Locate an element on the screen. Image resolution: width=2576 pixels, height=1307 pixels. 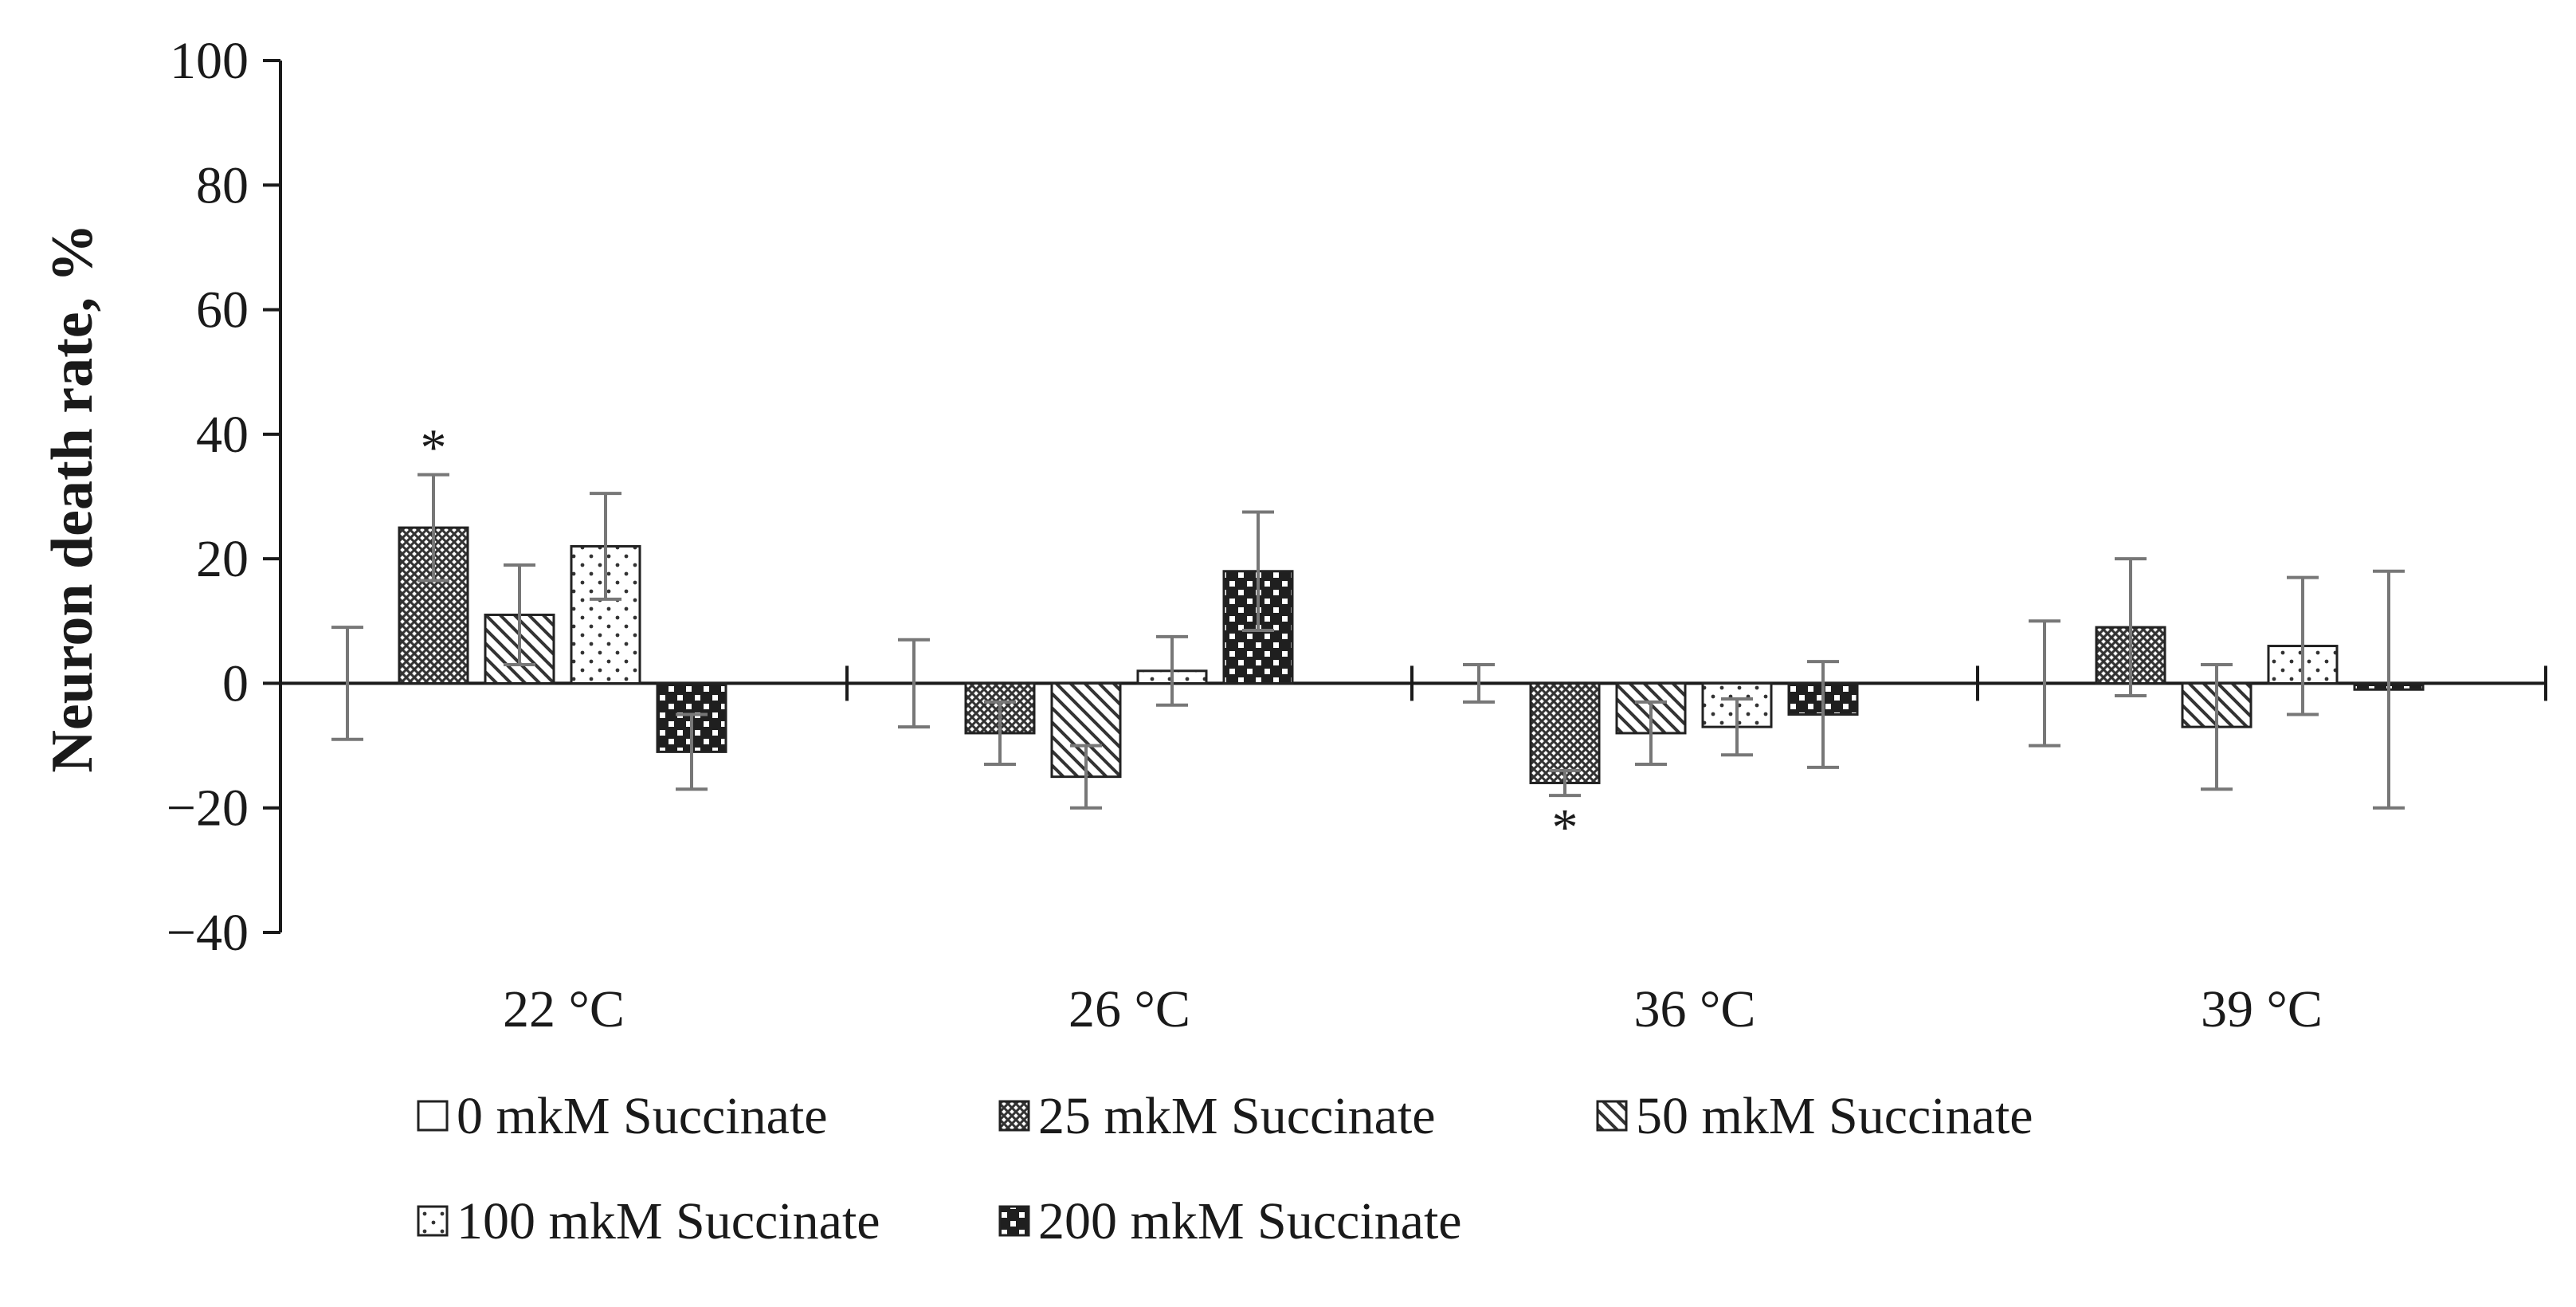
x-category-label: 26 °C is located at coordinates (1129, 1009).